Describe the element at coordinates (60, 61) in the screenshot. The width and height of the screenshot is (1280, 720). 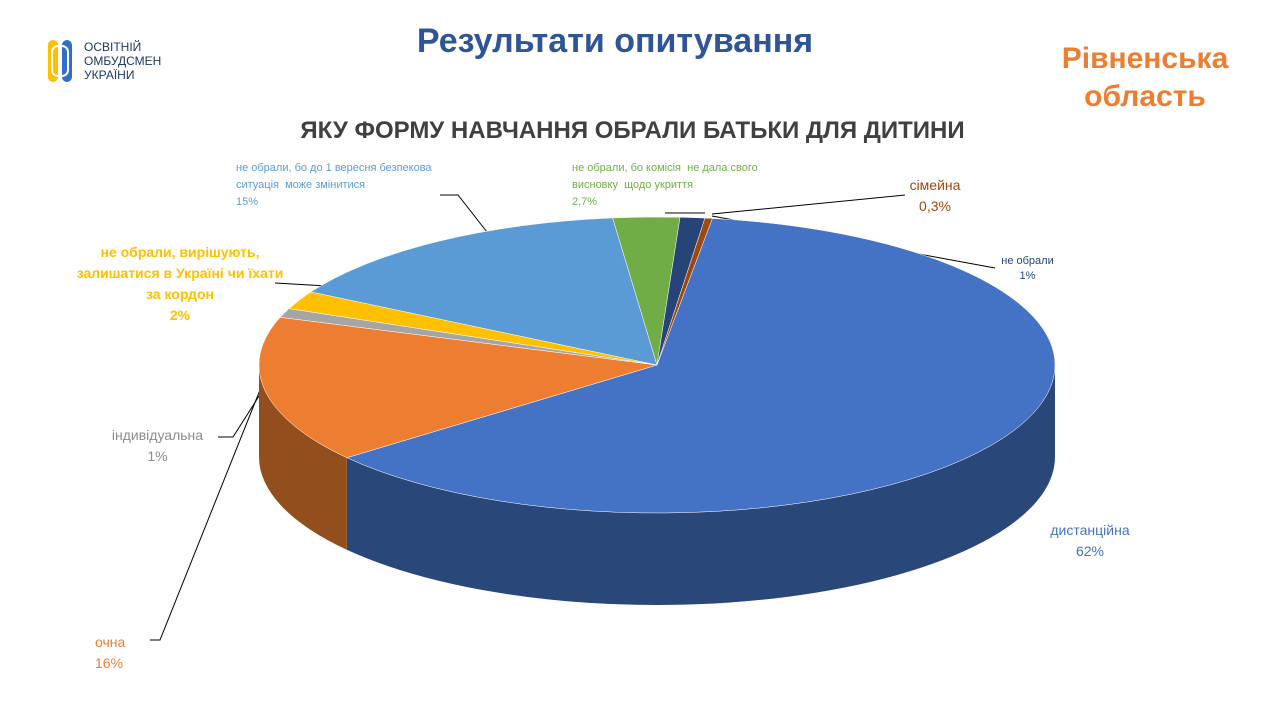
I see `logo-icon` at that location.